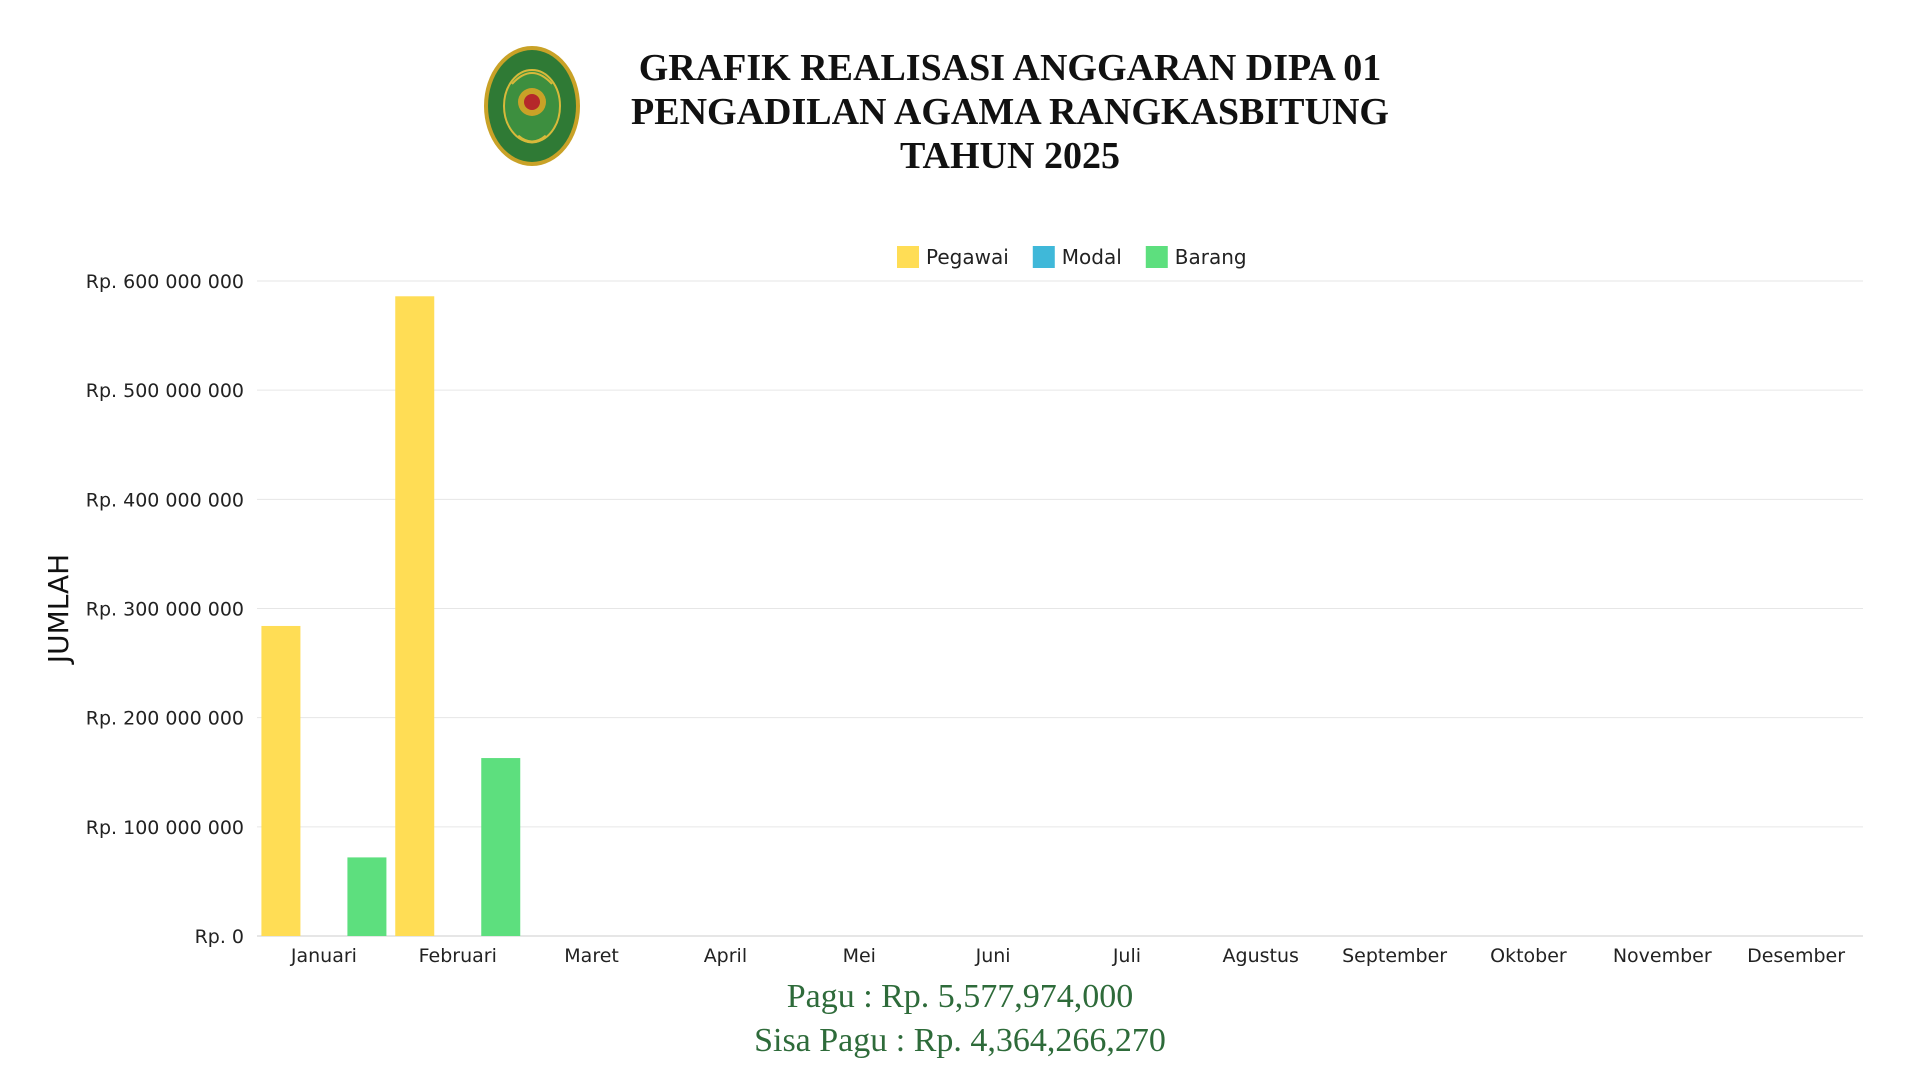 This screenshot has width=1920, height=1080. Describe the element at coordinates (1662, 956) in the screenshot. I see `x-tick-label: November` at that location.